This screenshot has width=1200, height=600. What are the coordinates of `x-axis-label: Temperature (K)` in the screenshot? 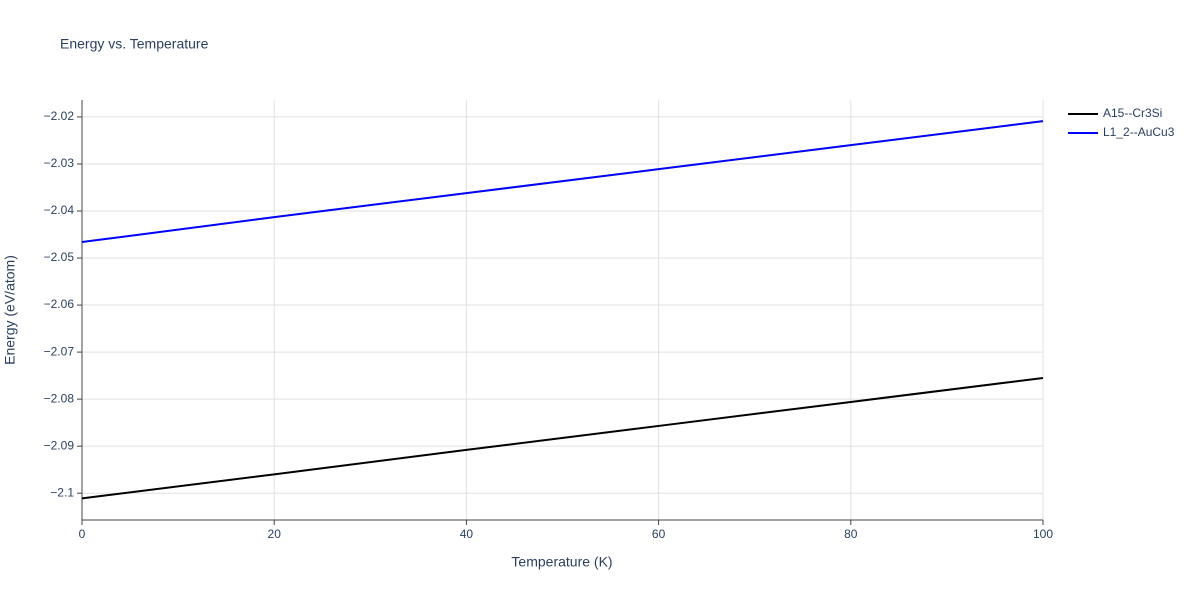 It's located at (561, 562).